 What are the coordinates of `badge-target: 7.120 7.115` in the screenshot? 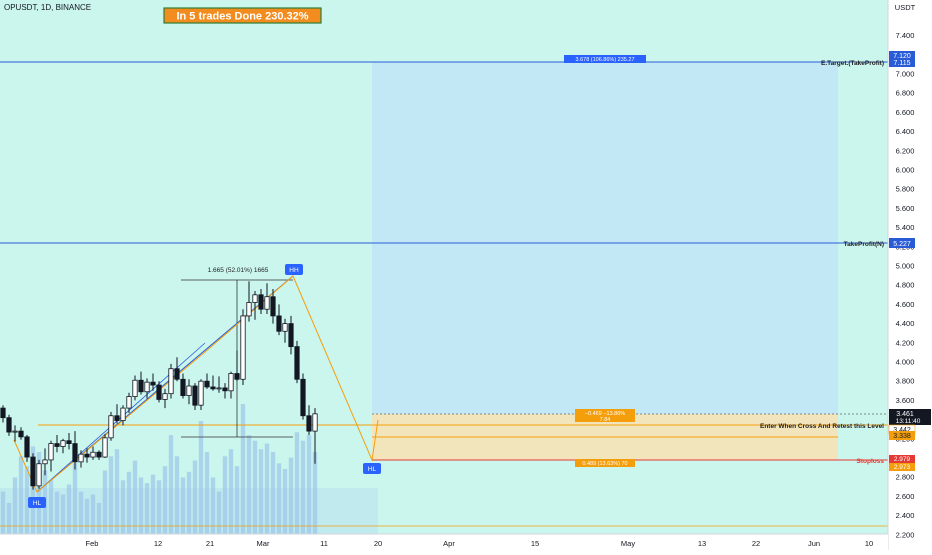 It's located at (902, 59).